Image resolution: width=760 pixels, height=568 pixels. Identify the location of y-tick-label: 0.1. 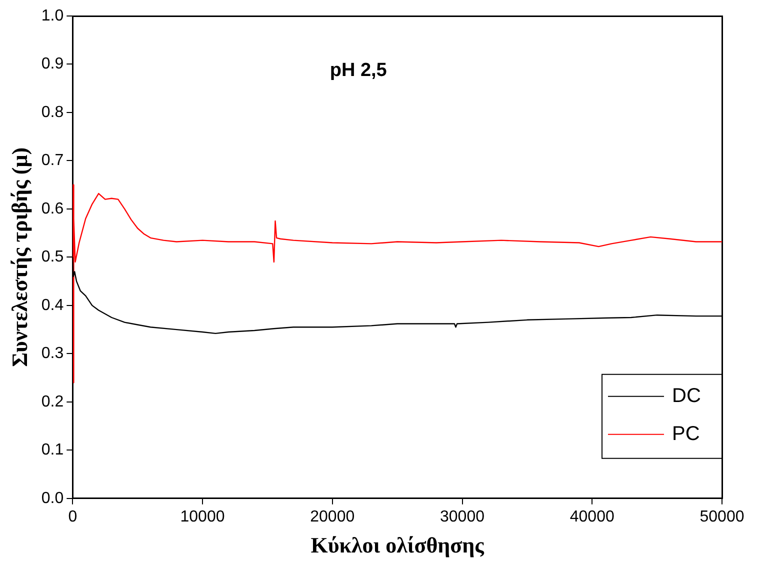
(52, 450).